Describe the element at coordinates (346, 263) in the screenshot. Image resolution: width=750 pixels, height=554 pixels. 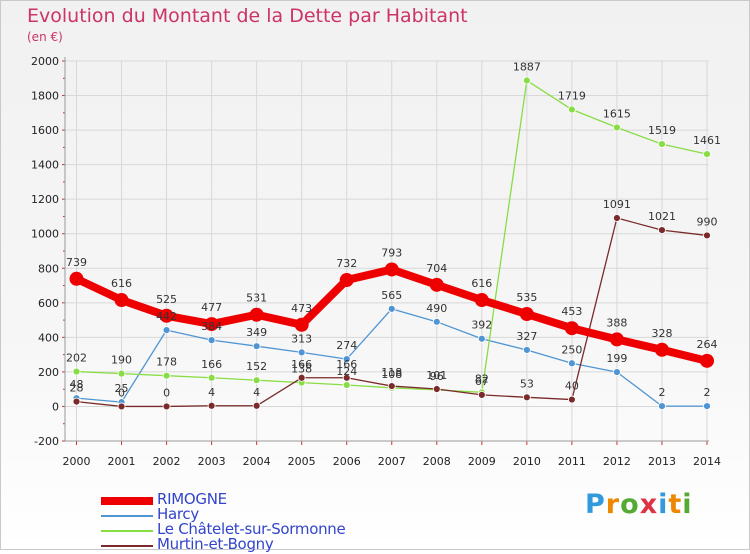
I see `data-label: 732` at that location.